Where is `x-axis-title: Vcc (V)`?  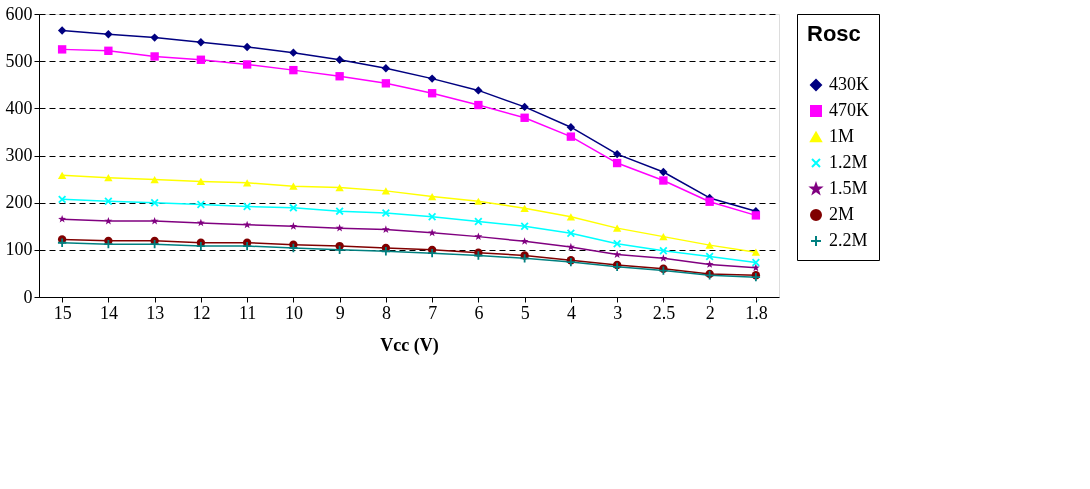
x-axis-title: Vcc (V) is located at coordinates (409, 345).